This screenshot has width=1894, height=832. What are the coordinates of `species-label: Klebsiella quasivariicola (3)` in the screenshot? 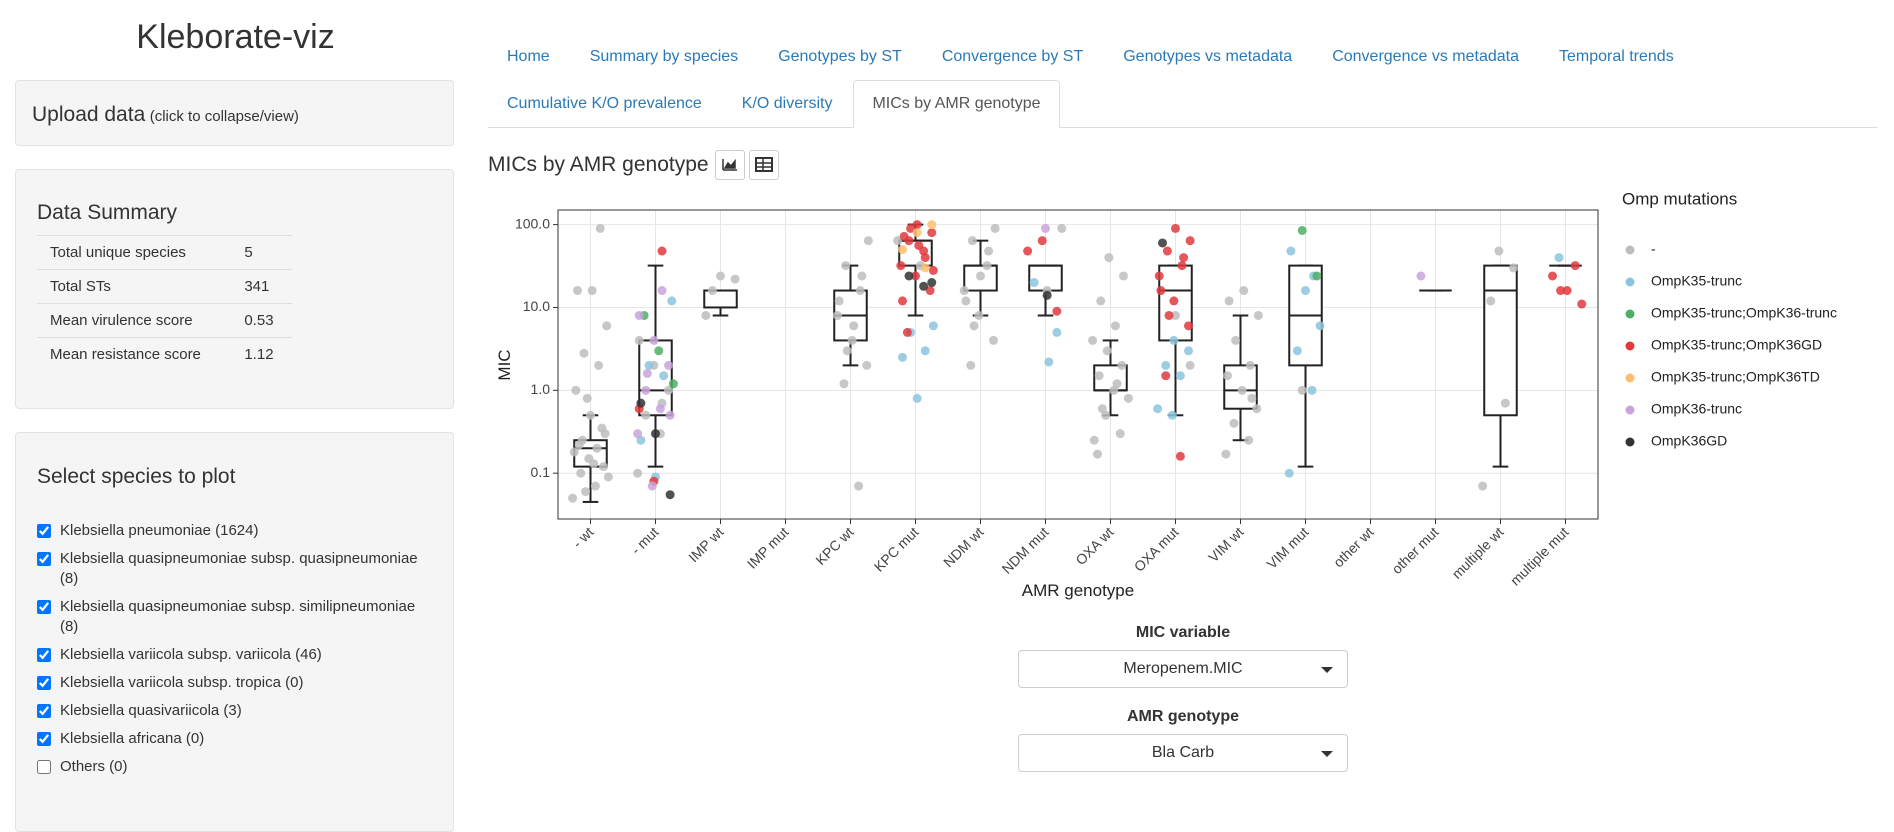 It's located at (151, 710).